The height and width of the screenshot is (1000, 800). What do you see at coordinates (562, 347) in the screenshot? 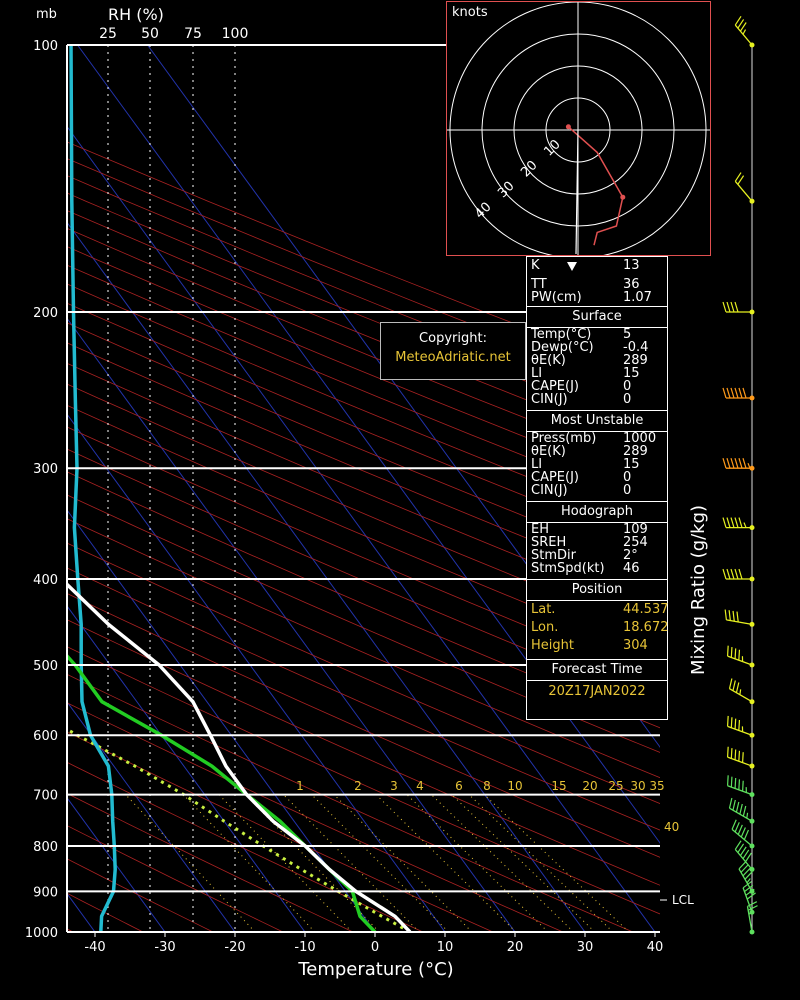
I see `surface-label: Dewp(°C)` at bounding box center [562, 347].